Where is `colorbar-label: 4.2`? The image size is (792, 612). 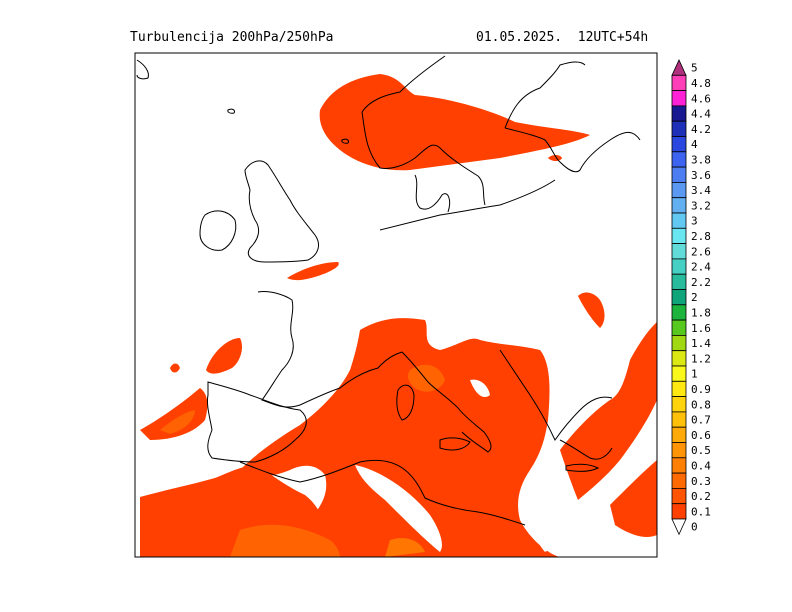 colorbar-label: 4.2 is located at coordinates (701, 129).